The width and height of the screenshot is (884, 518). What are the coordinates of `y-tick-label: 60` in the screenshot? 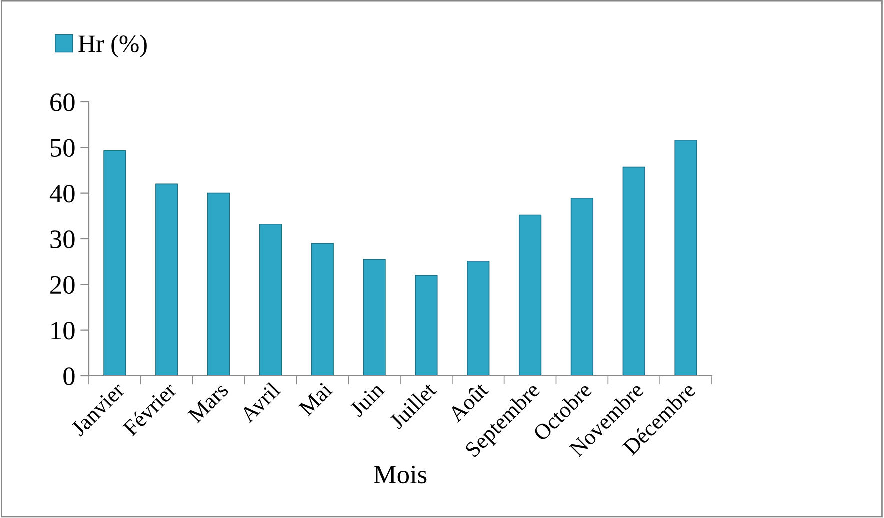 It's located at (62, 103).